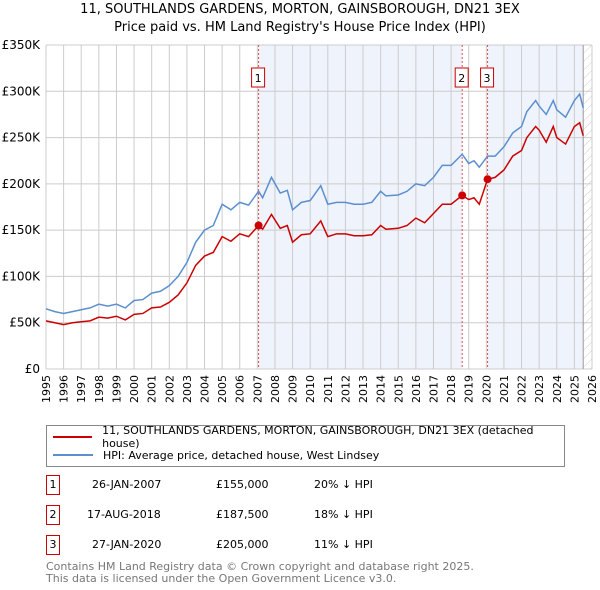  Describe the element at coordinates (275, 389) in the screenshot. I see `x-tick-label: 2008` at that location.